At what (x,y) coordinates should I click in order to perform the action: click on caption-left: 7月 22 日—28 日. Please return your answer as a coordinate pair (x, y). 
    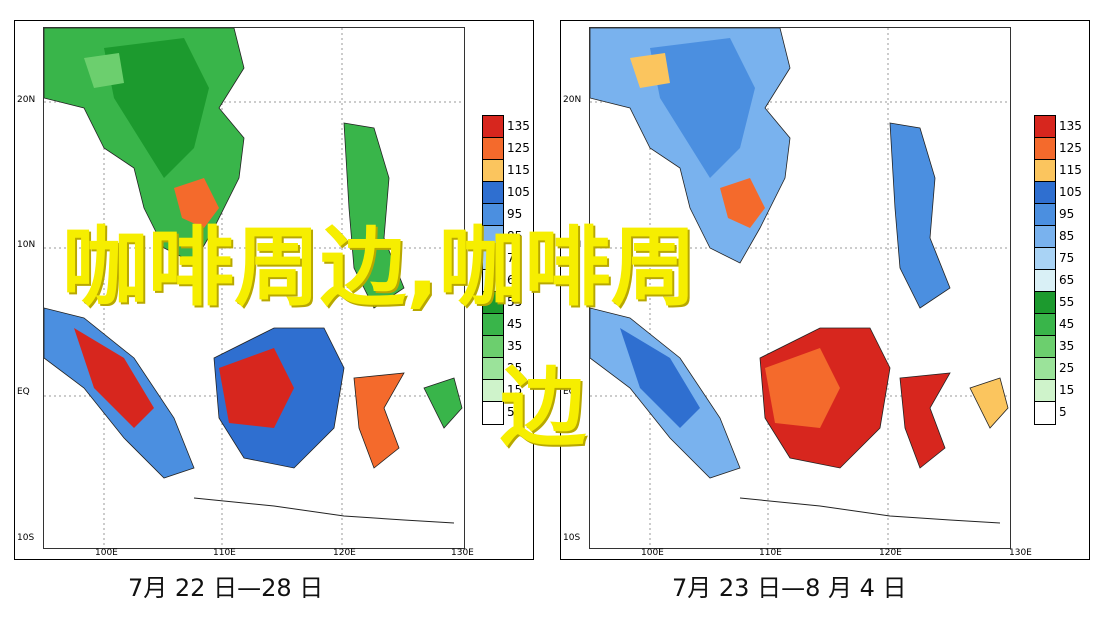
    Looking at the image, I should click on (226, 588).